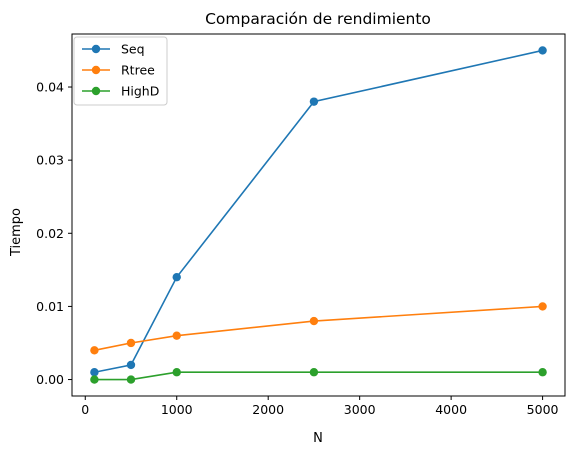 This screenshot has width=576, height=455. I want to click on series-highd, so click(318, 376).